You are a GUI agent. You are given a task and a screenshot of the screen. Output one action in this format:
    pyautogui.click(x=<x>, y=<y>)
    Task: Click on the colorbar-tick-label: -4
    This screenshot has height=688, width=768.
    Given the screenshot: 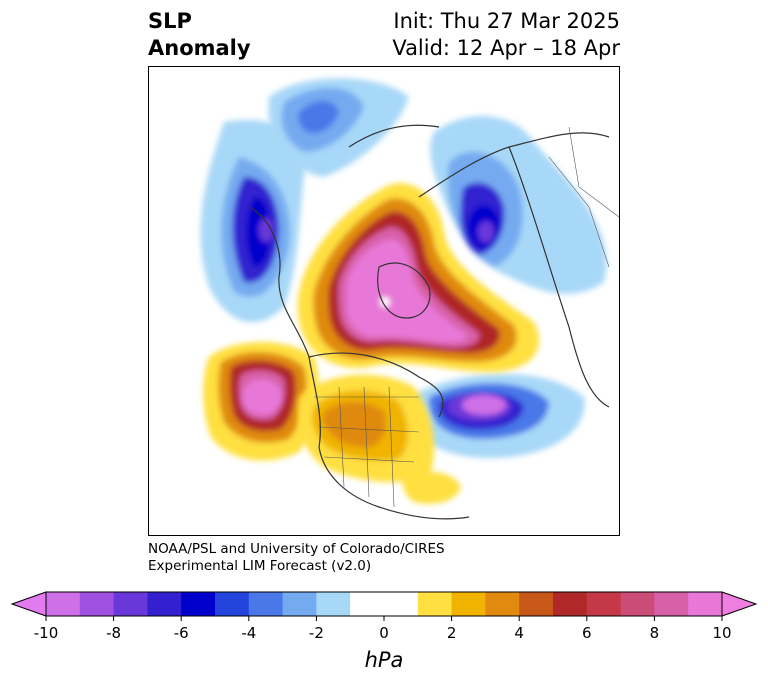 What is the action you would take?
    pyautogui.click(x=248, y=633)
    